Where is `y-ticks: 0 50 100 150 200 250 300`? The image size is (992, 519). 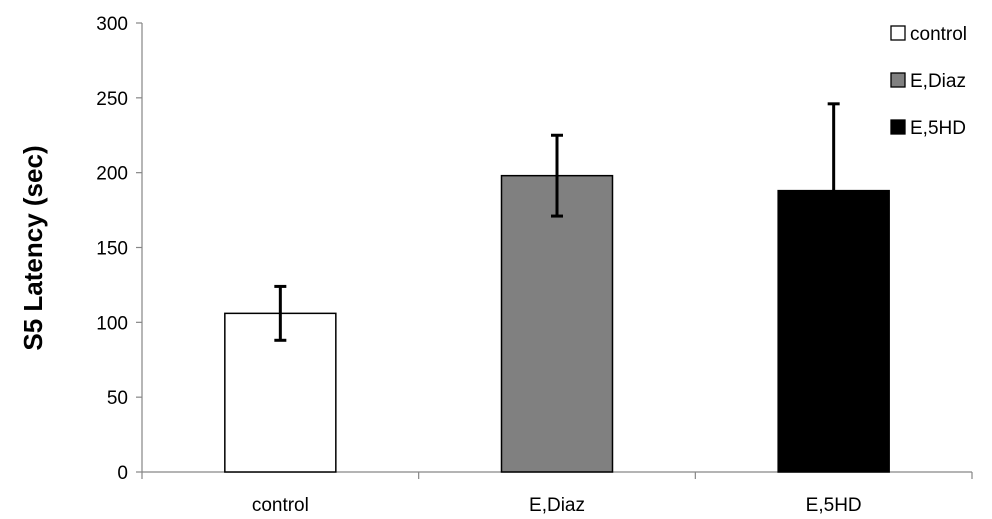 y-ticks: 0 50 100 150 200 250 300 is located at coordinates (119, 249).